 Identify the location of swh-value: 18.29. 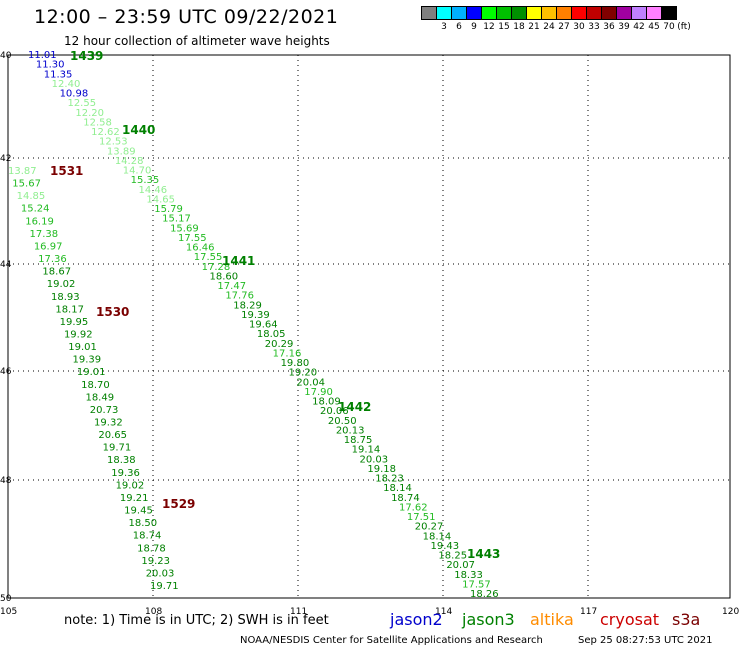
(247, 305).